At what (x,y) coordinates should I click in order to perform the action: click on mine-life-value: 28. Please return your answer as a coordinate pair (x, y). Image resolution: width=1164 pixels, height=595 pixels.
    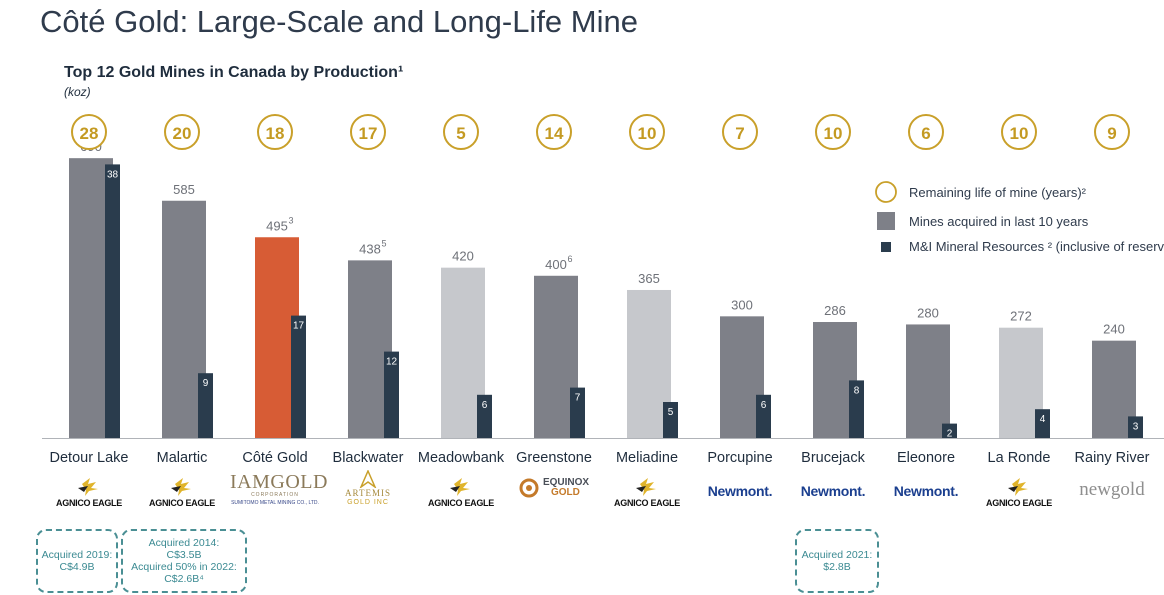
    Looking at the image, I should click on (89, 133).